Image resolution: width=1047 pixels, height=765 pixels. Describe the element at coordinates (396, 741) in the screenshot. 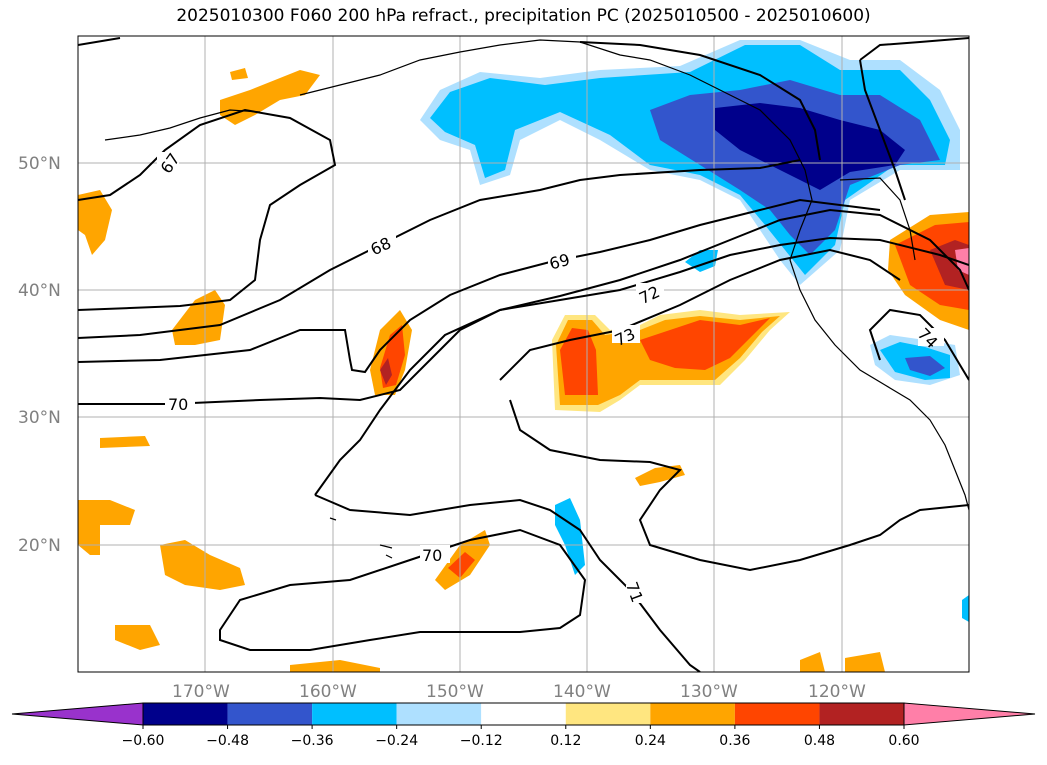

I see `colorbar-tick-label: −0.24` at that location.